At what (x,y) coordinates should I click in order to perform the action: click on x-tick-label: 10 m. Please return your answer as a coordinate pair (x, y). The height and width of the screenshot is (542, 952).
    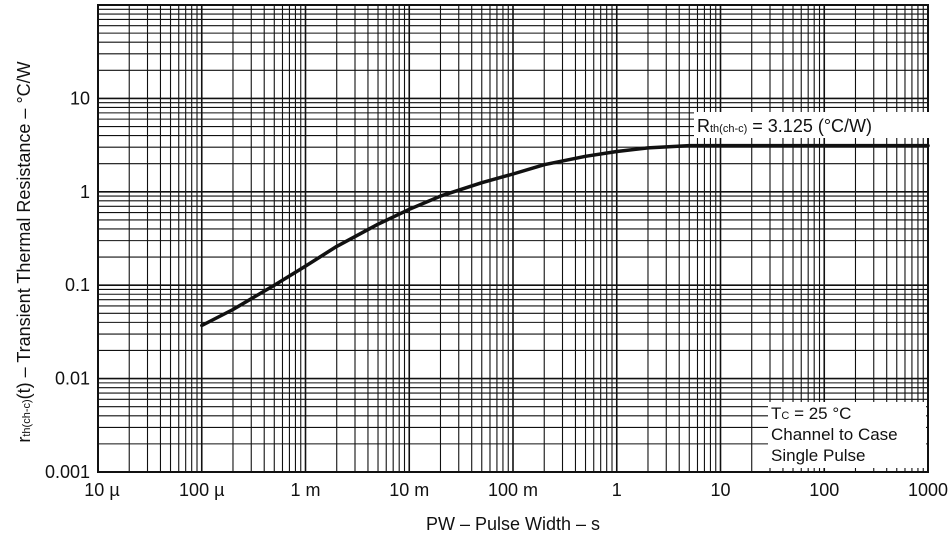
    Looking at the image, I should click on (409, 490).